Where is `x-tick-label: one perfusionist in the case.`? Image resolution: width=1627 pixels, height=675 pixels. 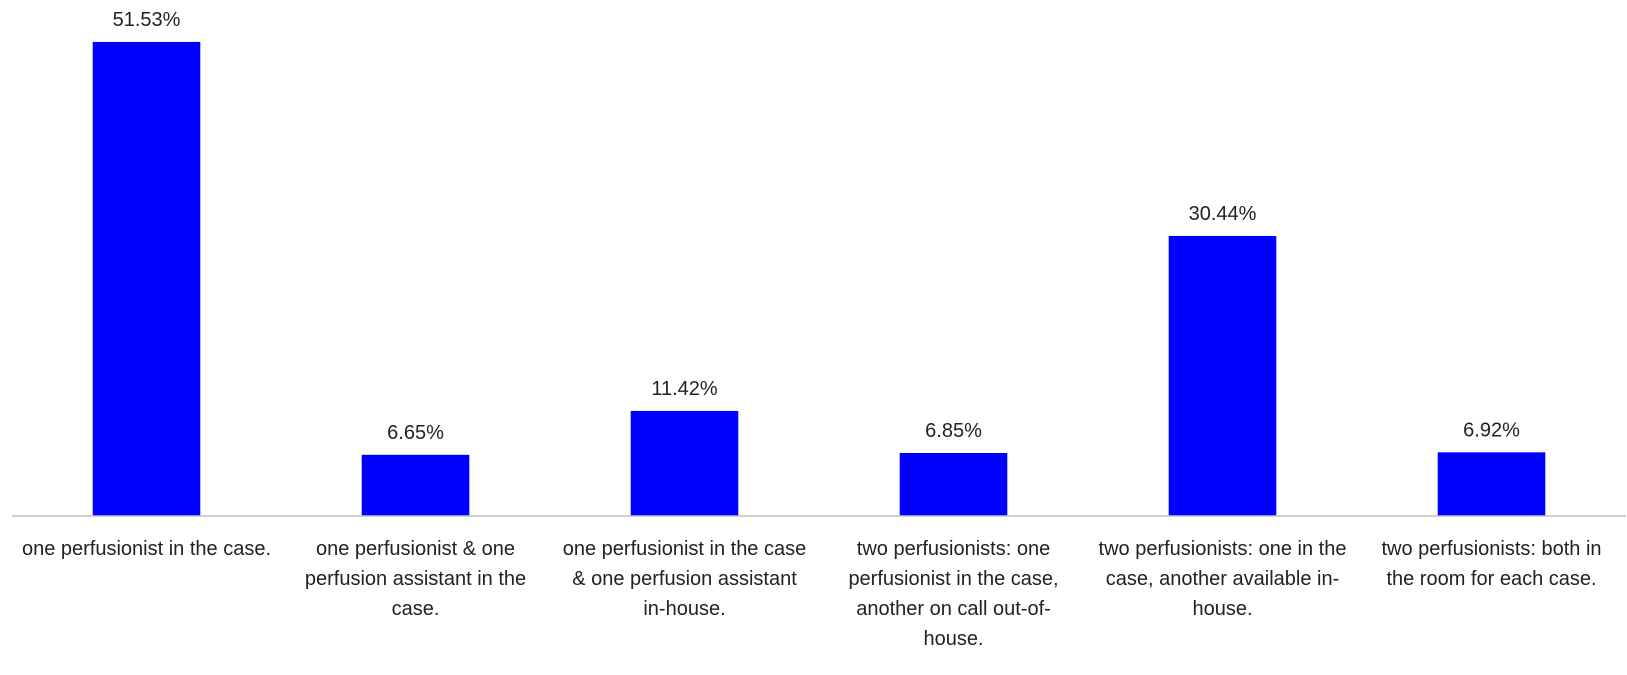
x-tick-label: one perfusionist in the case. is located at coordinates (146, 549).